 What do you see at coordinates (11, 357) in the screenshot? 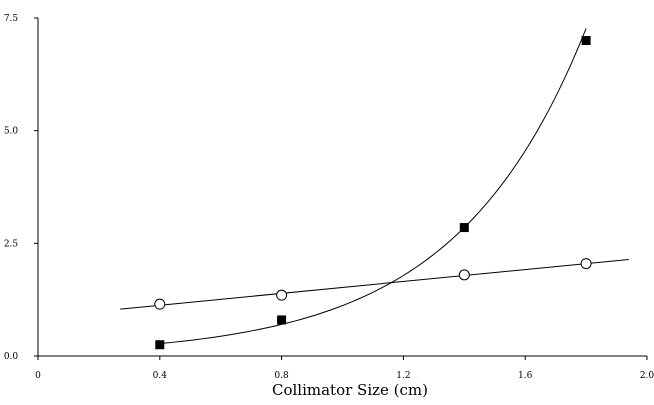
I see `y-tick-label: 0.0` at bounding box center [11, 357].